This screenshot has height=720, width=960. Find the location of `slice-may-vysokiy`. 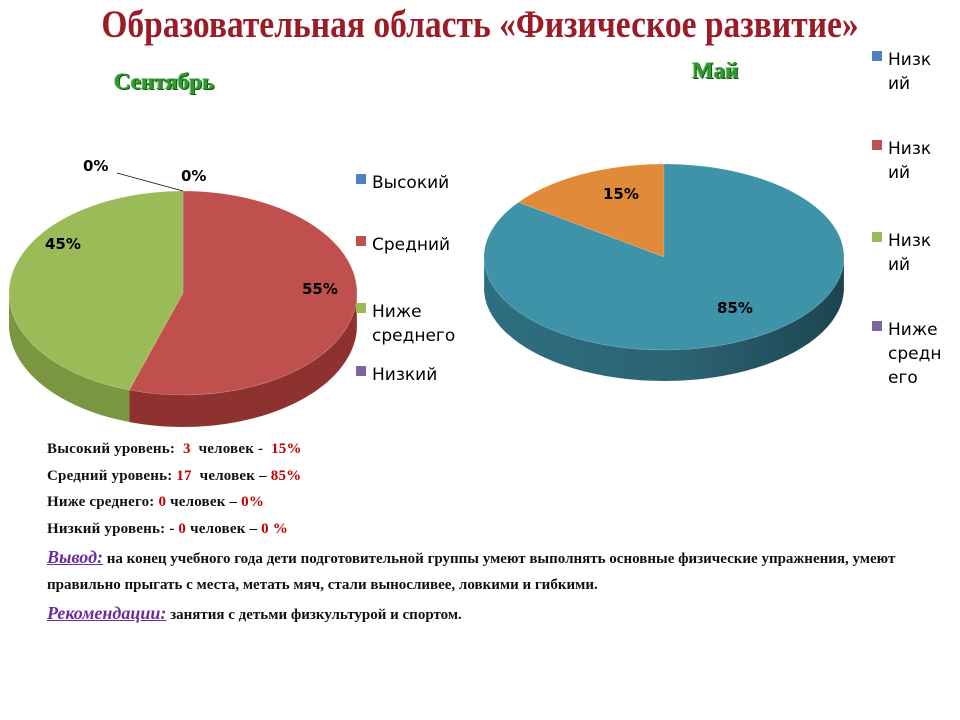

slice-may-vysokiy is located at coordinates (591, 210).